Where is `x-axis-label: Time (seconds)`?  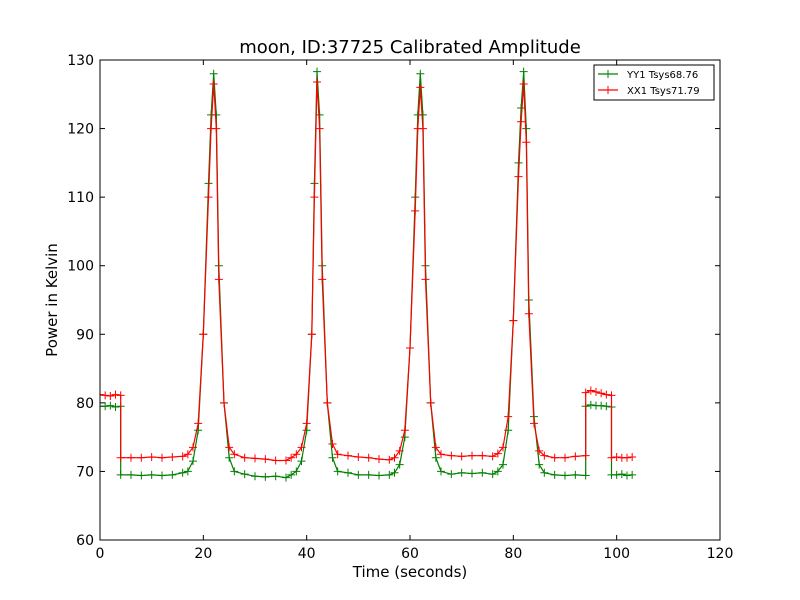 x-axis-label: Time (seconds) is located at coordinates (410, 572).